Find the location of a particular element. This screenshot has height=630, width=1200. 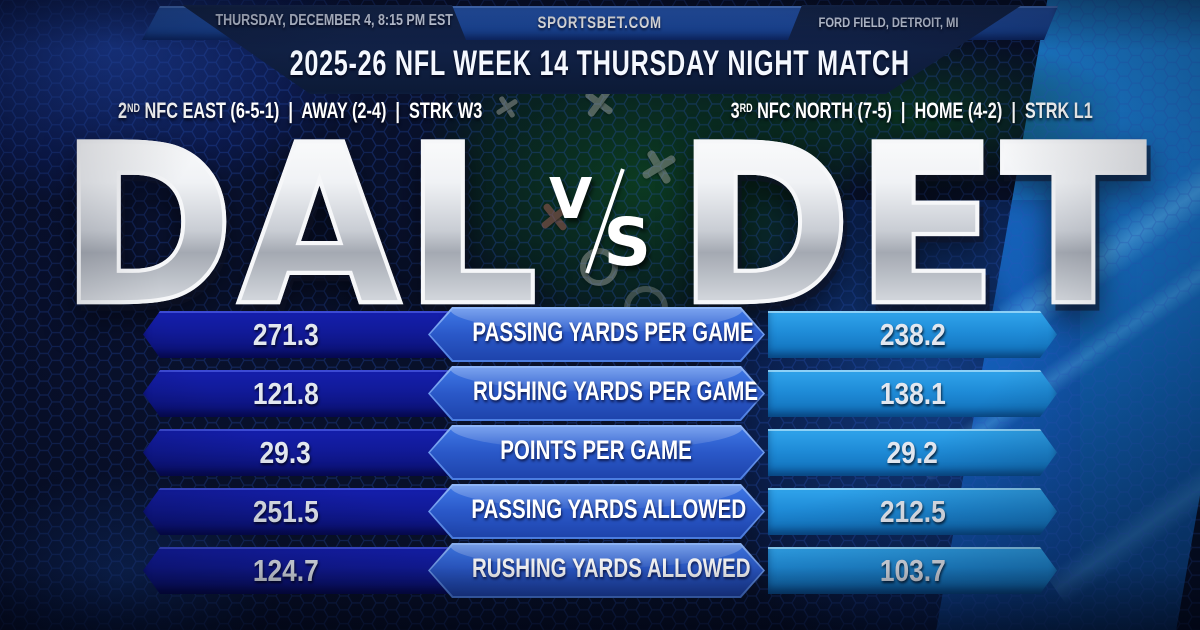

away-stat-value-text: 121.8 is located at coordinates (285, 393).